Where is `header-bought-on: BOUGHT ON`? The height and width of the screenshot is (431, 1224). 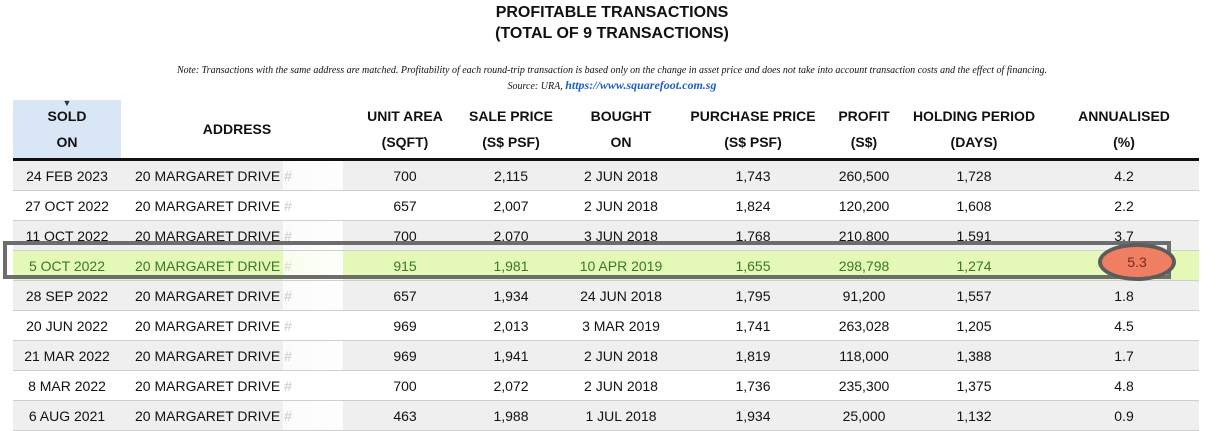 header-bought-on: BOUGHT ON is located at coordinates (621, 130).